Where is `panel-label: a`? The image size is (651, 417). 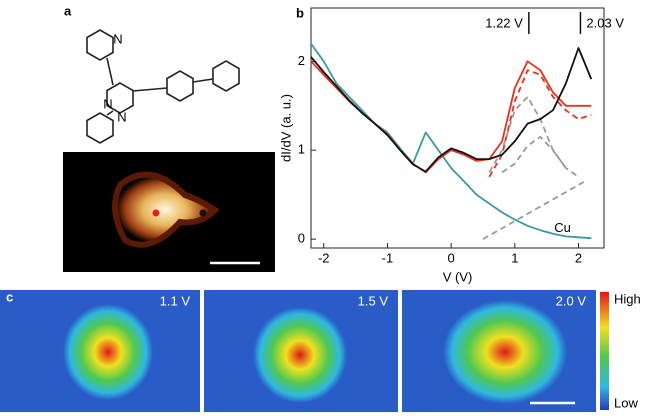
panel-label: a is located at coordinates (68, 10).